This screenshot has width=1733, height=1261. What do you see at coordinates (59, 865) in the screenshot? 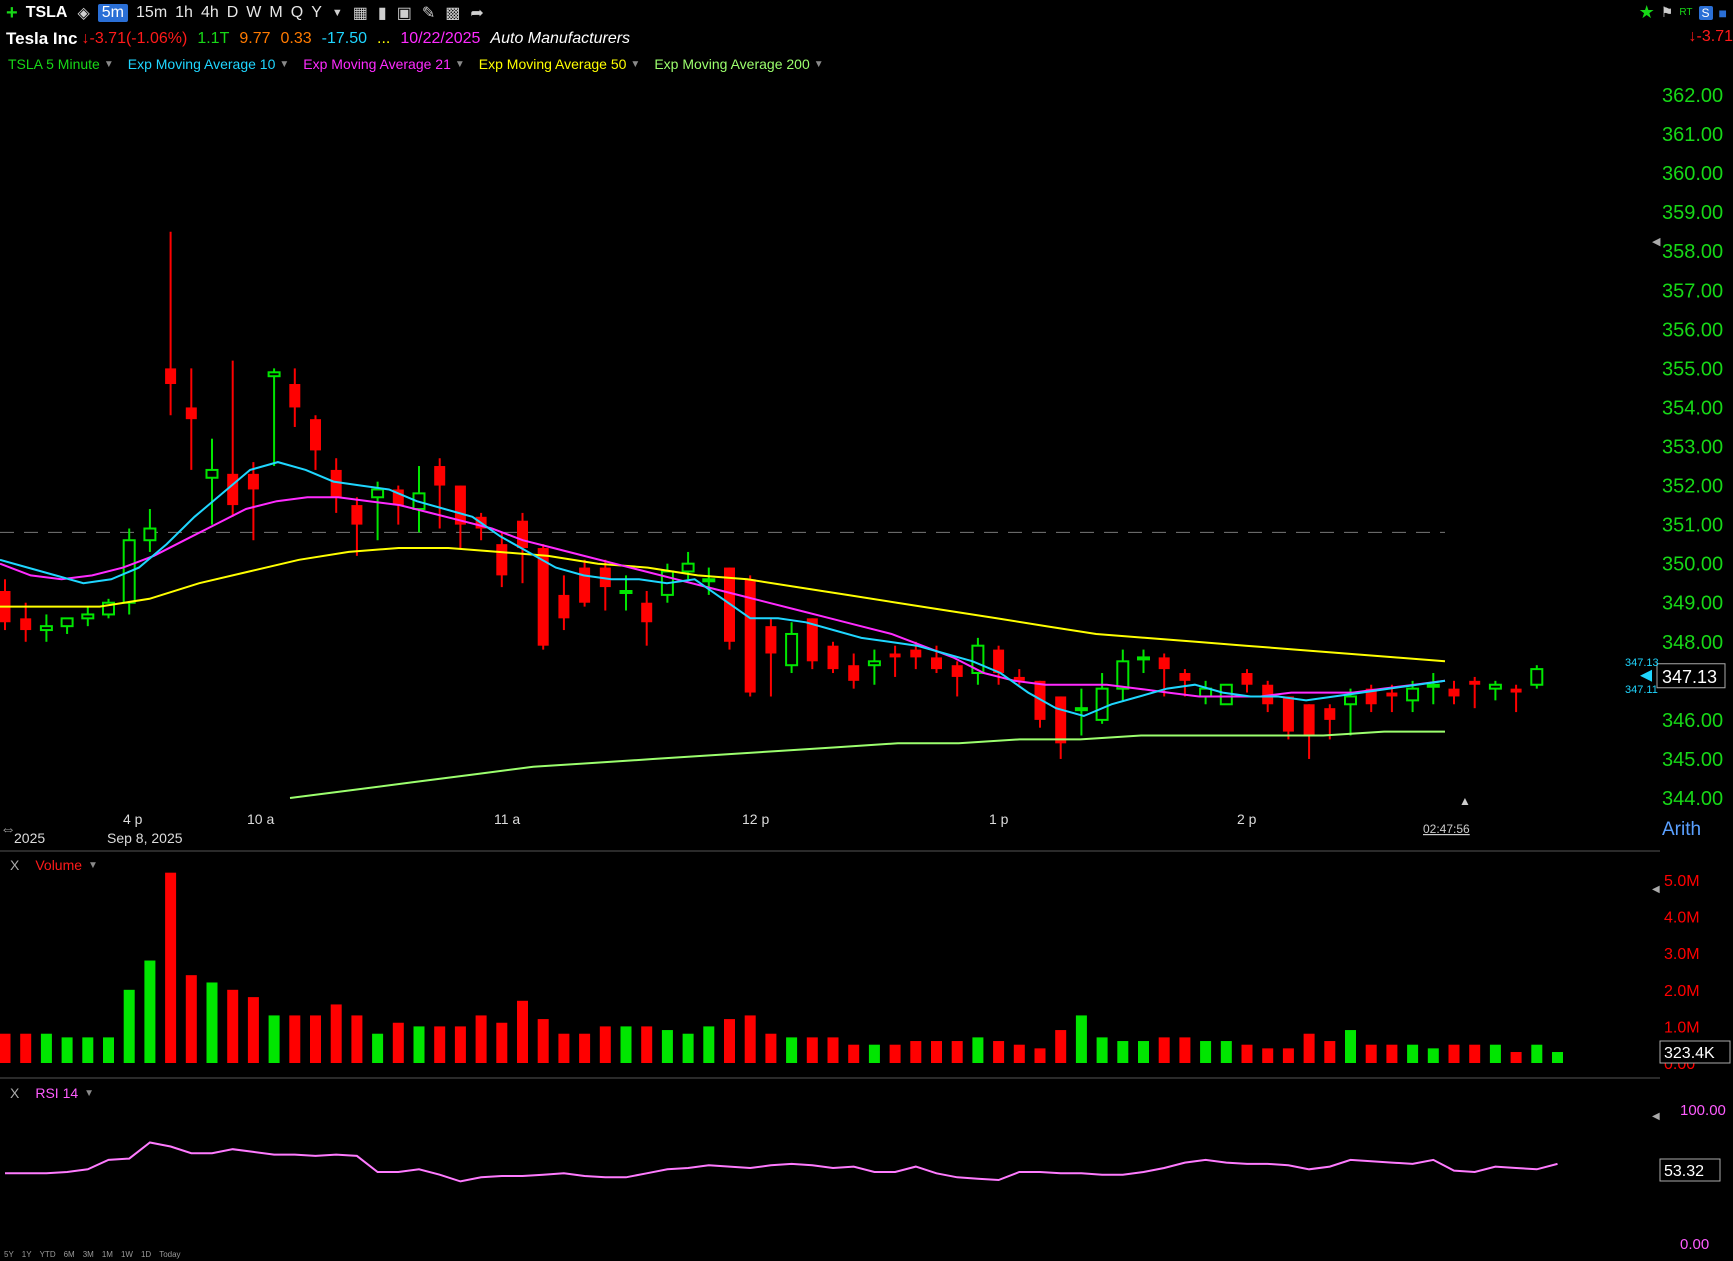
I see `volume-title: Volume` at bounding box center [59, 865].